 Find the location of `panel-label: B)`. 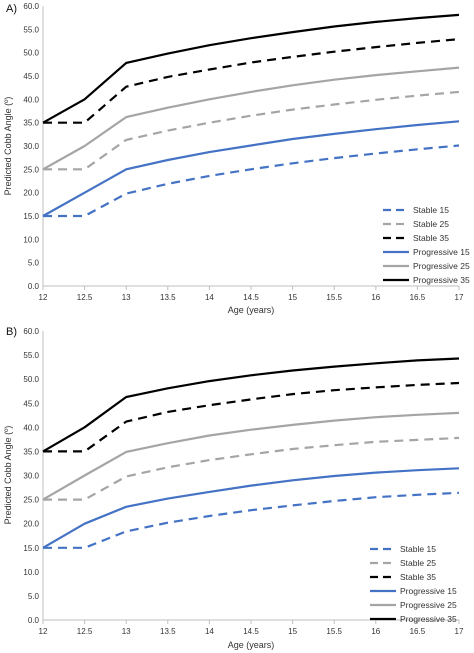

panel-label: B) is located at coordinates (11, 332).